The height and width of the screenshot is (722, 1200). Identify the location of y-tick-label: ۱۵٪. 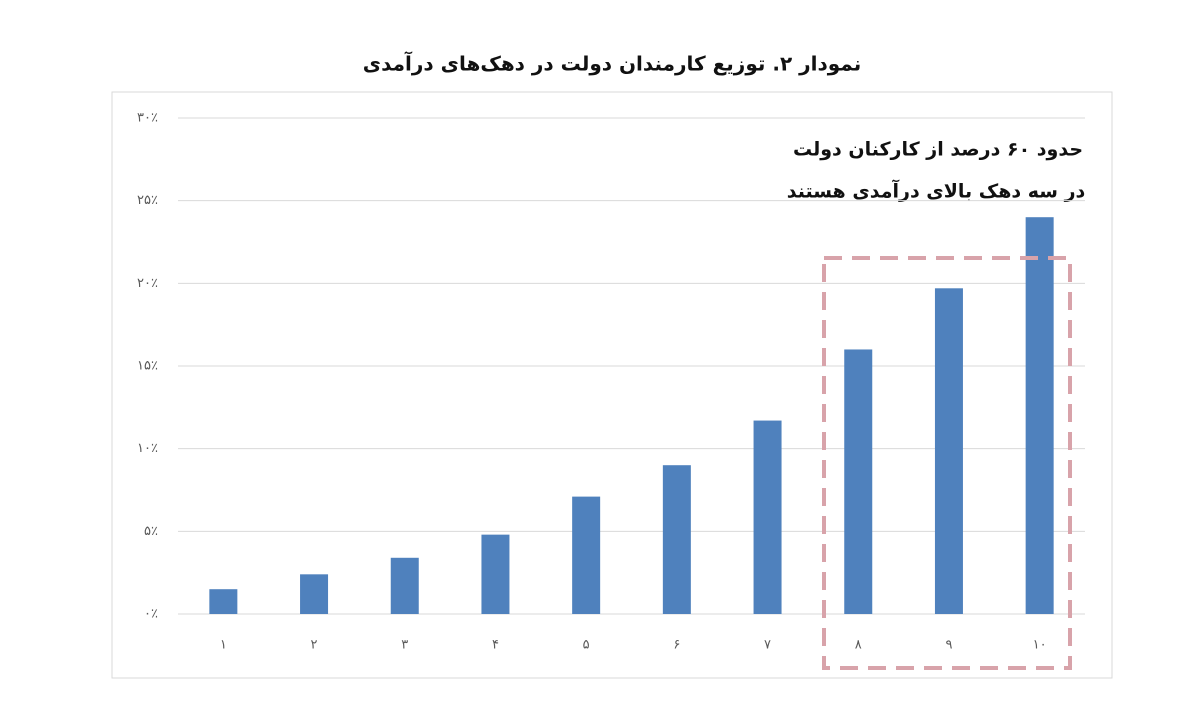
(147, 366).